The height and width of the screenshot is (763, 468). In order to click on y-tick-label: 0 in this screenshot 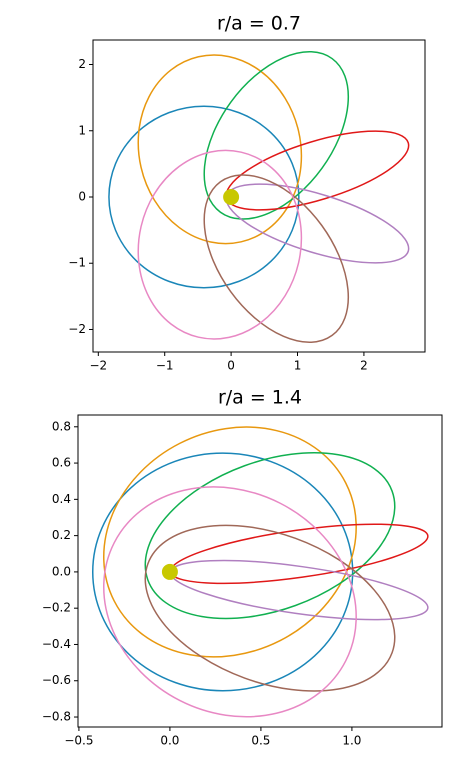, I will do `click(82, 196)`.